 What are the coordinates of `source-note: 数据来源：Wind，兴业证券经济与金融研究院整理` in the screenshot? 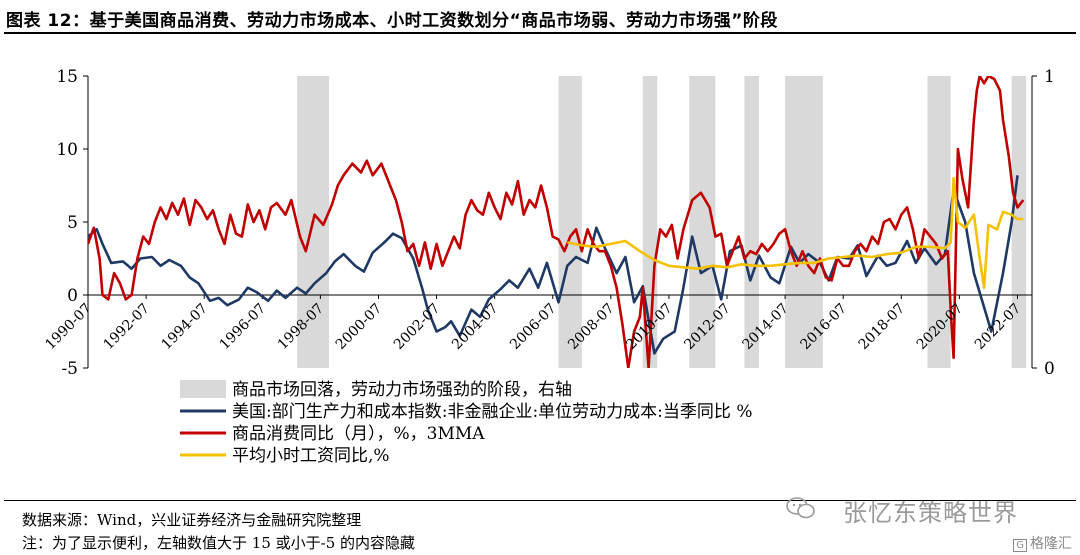 It's located at (192, 520).